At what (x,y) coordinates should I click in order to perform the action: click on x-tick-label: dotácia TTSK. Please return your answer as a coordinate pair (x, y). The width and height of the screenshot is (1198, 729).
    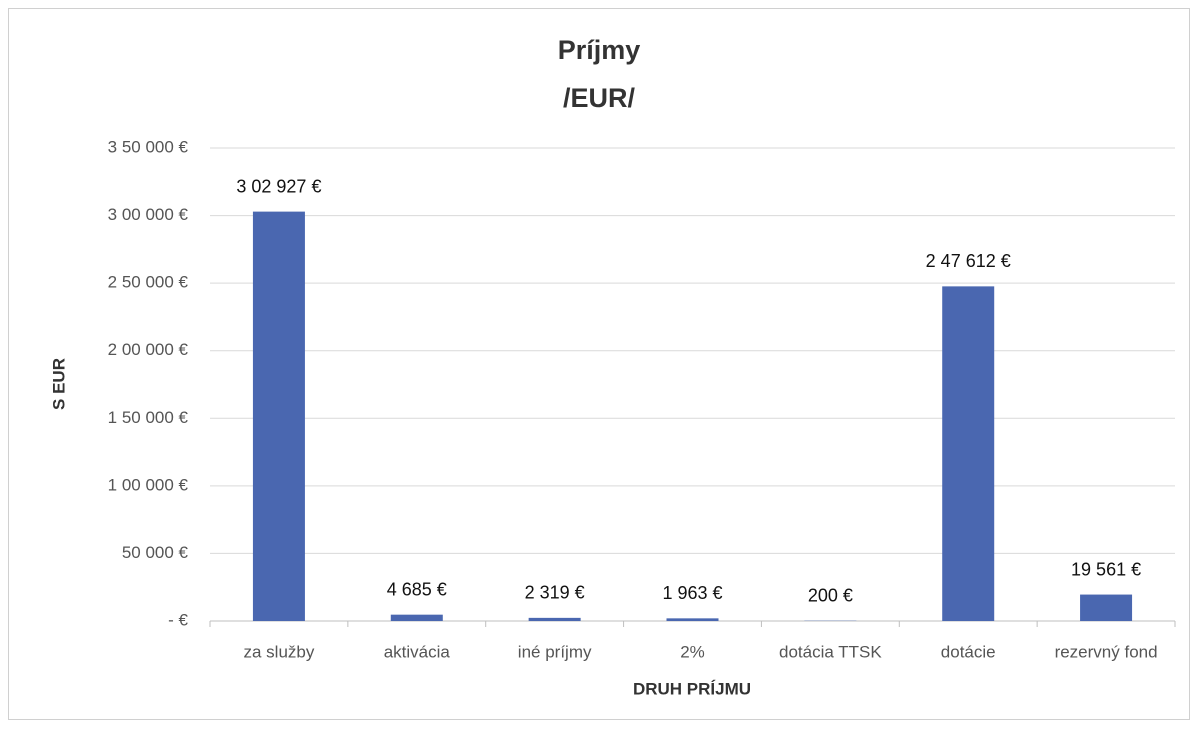
    Looking at the image, I should click on (830, 651).